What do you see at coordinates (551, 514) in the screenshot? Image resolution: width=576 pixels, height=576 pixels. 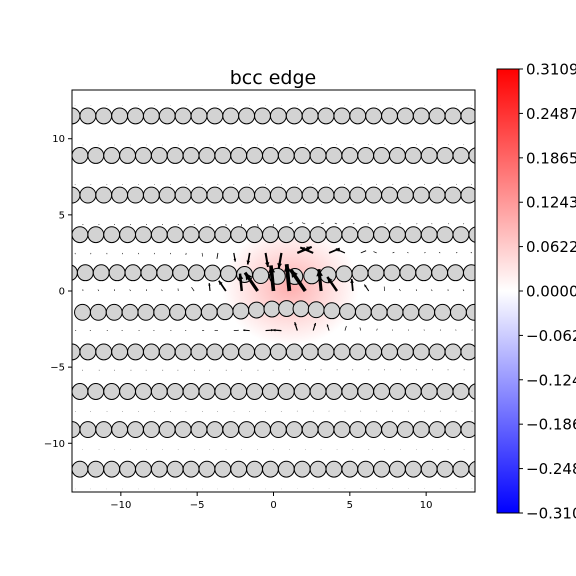 I see `colorbar-tick-label: −0.310` at bounding box center [551, 514].